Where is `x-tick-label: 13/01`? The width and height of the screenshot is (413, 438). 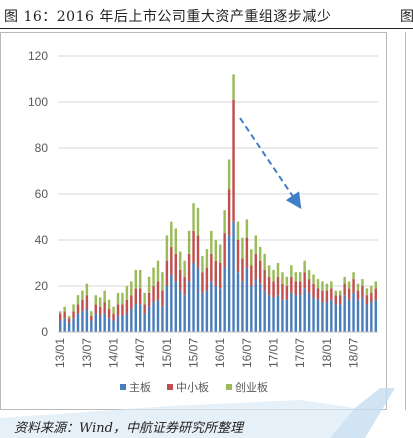 x-tick-label: 13/01 is located at coordinates (60, 353).